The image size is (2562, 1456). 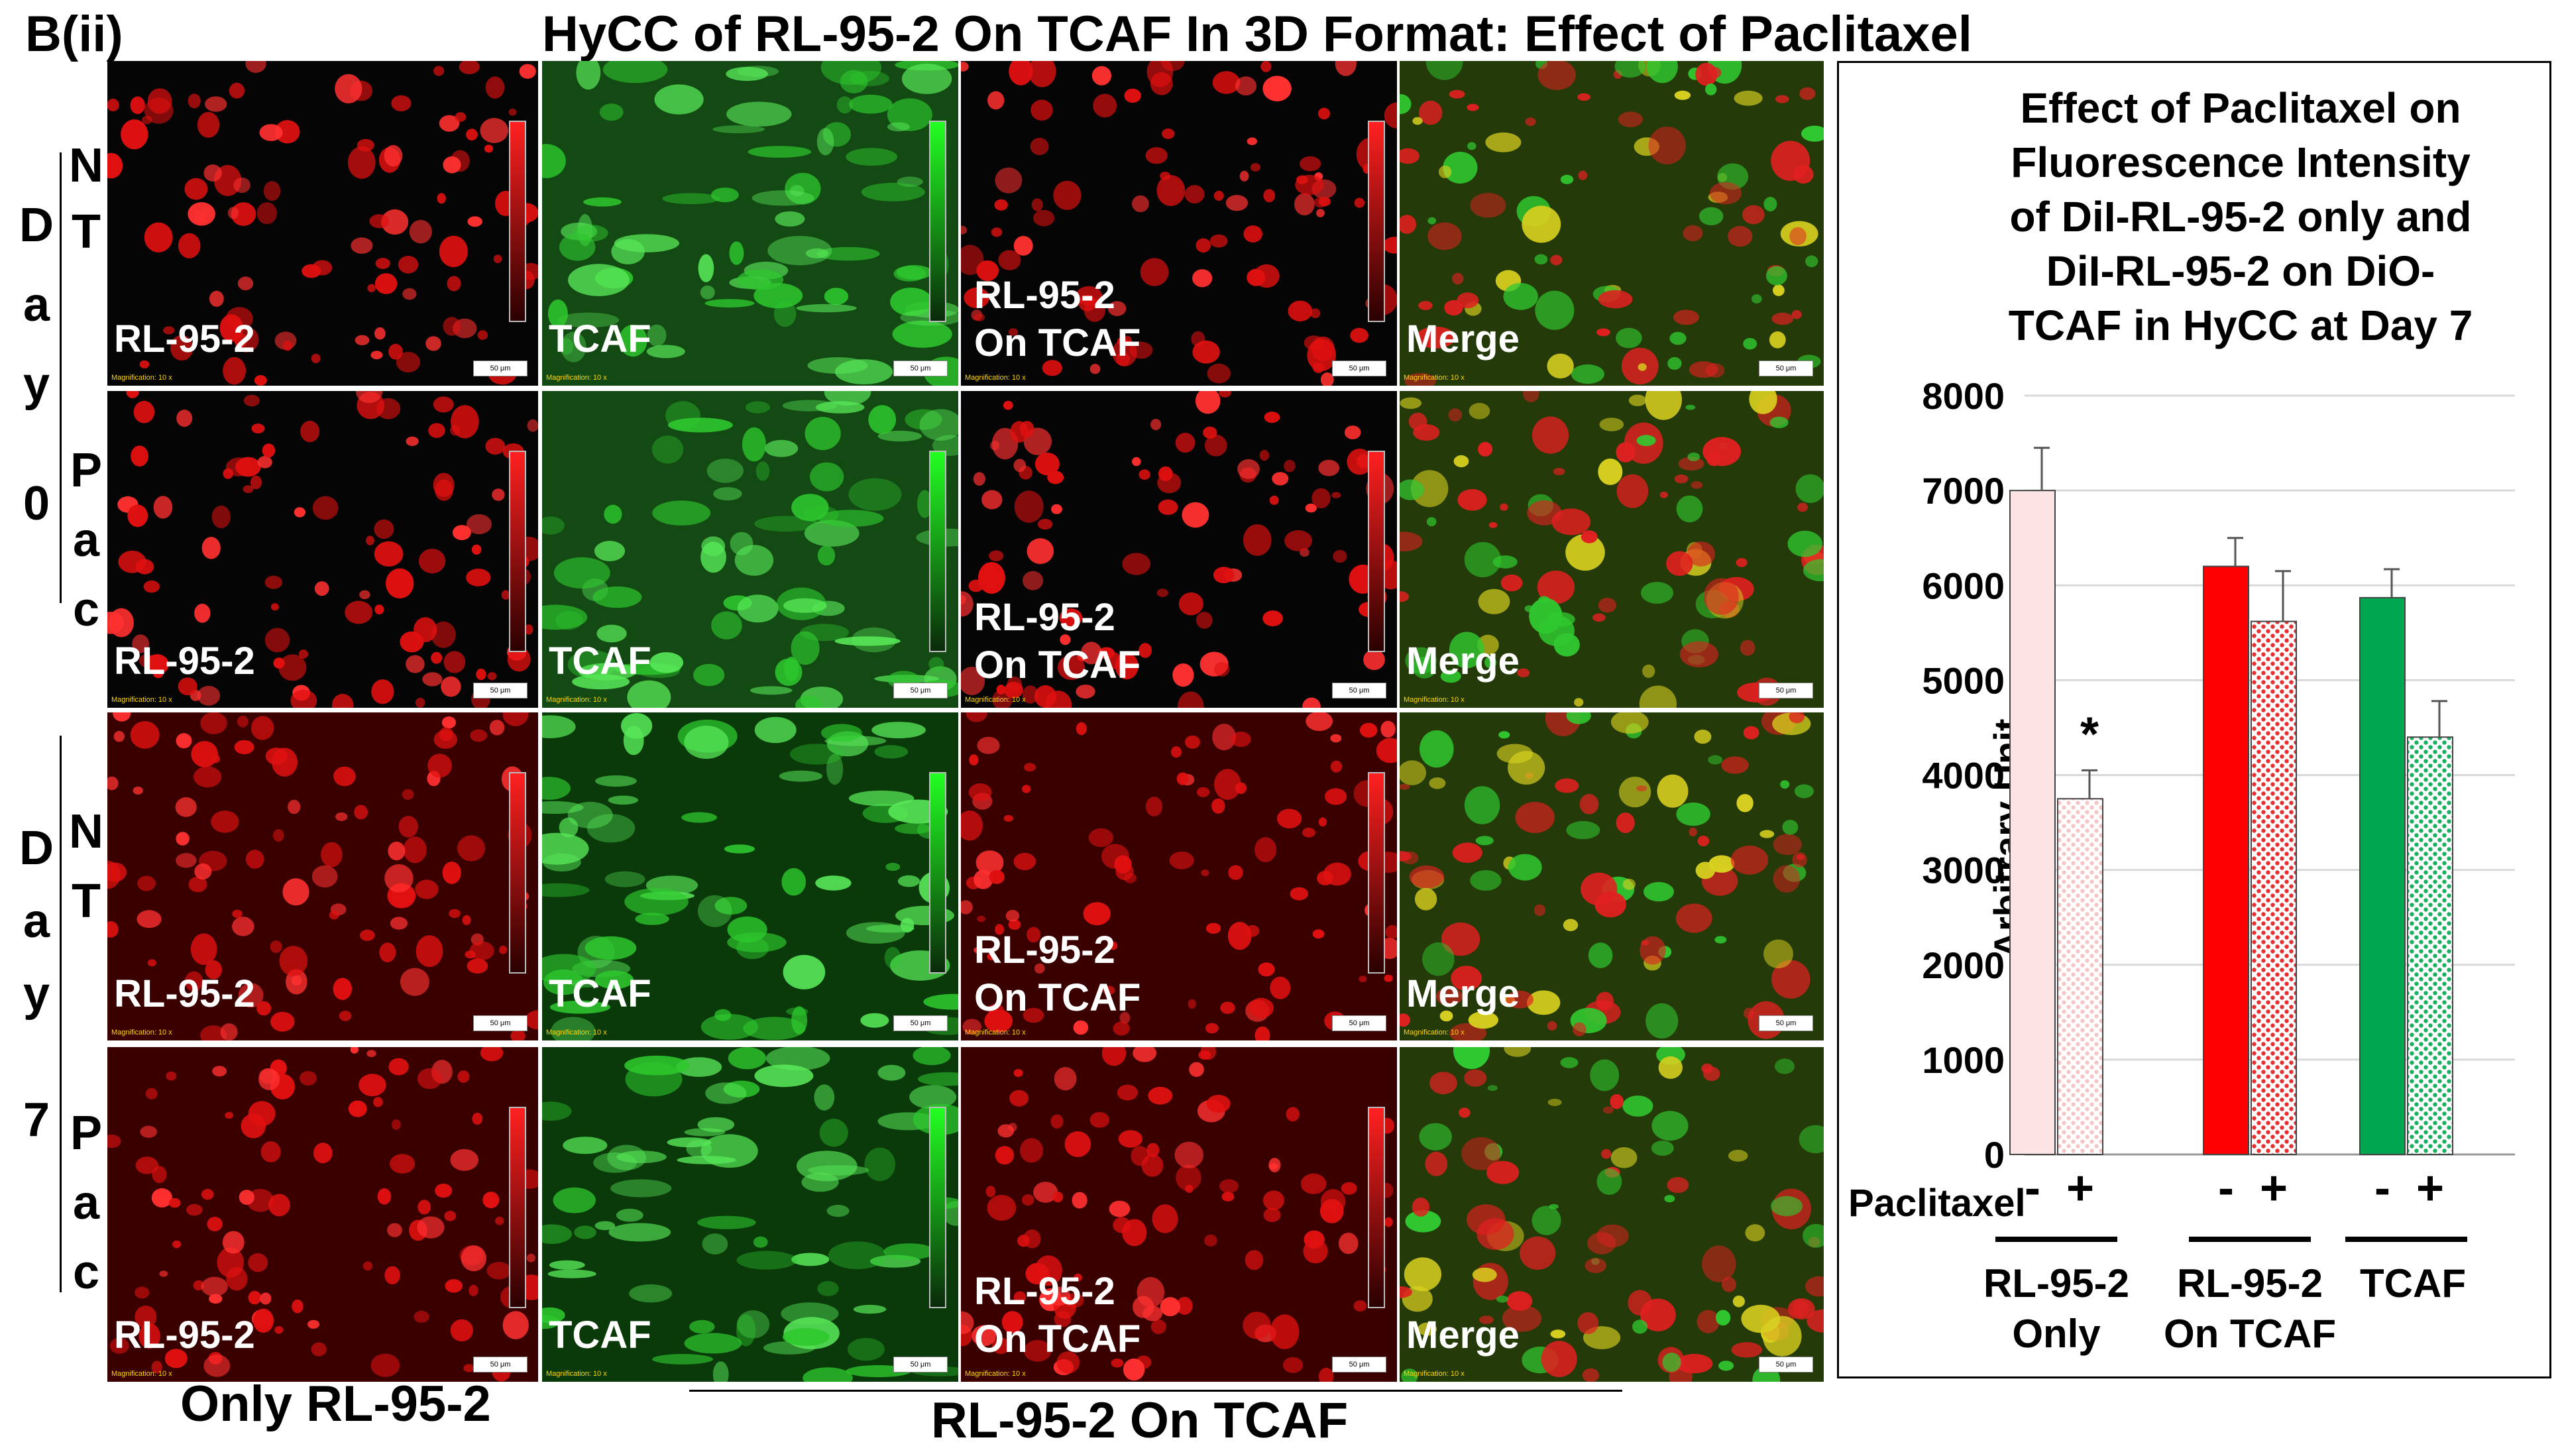 I want to click on y-tick-label: 3000, so click(x=1963, y=870).